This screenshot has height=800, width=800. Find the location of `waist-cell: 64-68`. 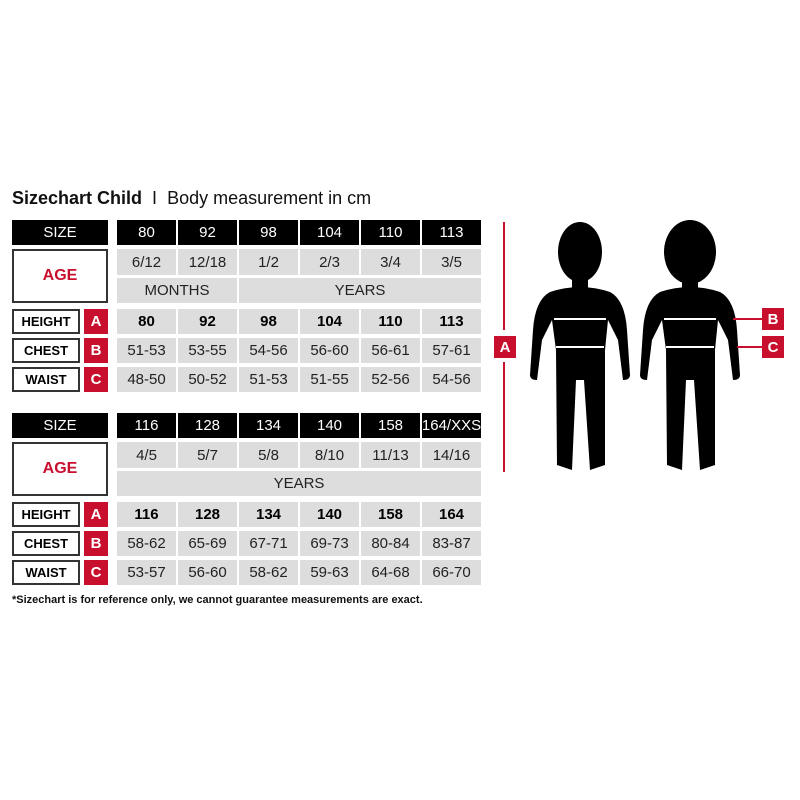

waist-cell: 64-68 is located at coordinates (390, 572).